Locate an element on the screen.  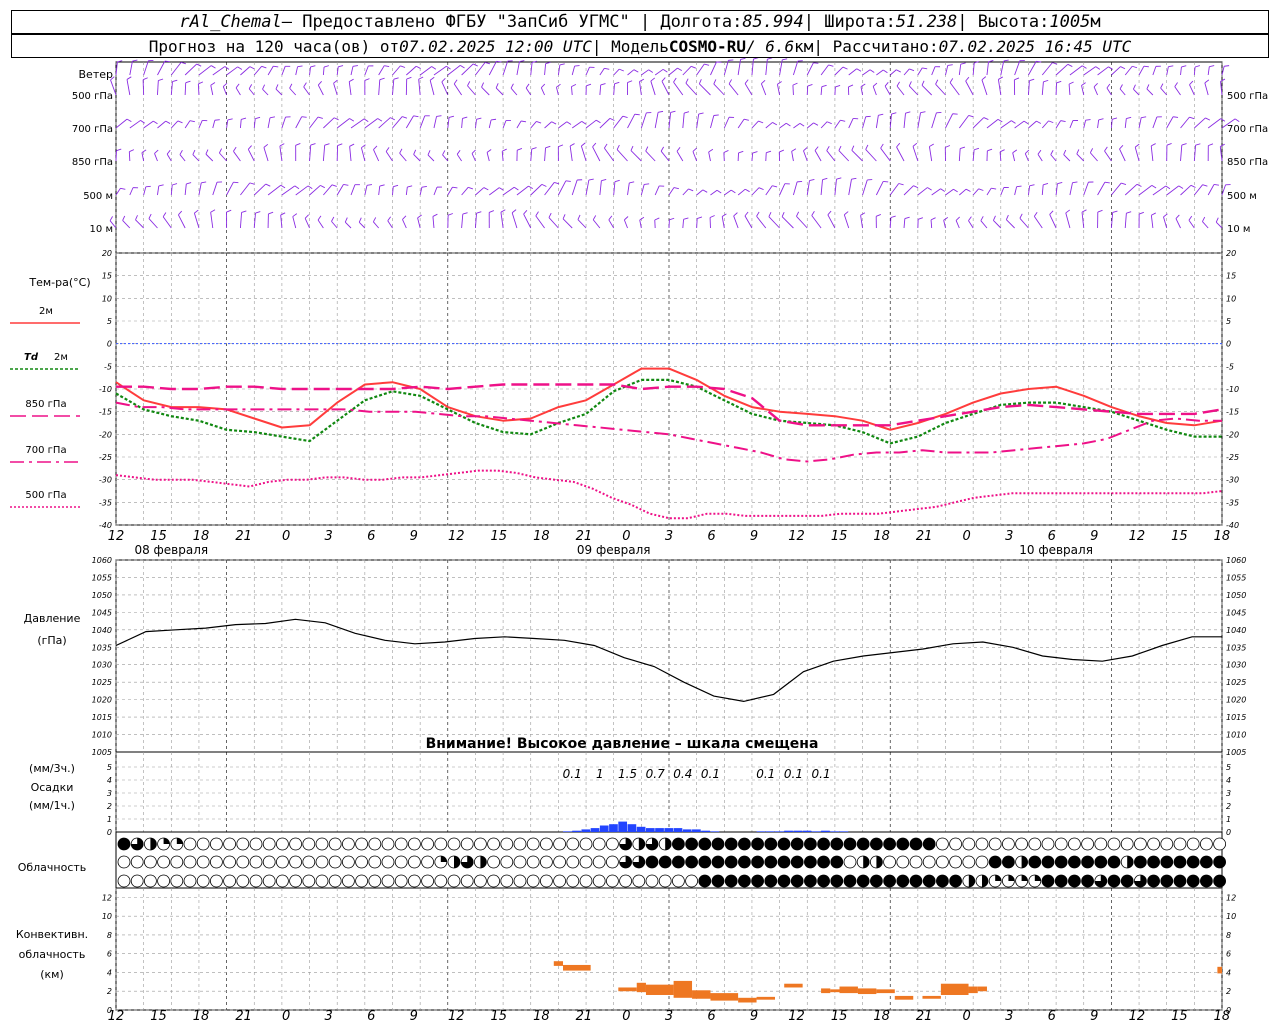
y-tick-label-right: 1005 is located at coordinates (1236, 752).